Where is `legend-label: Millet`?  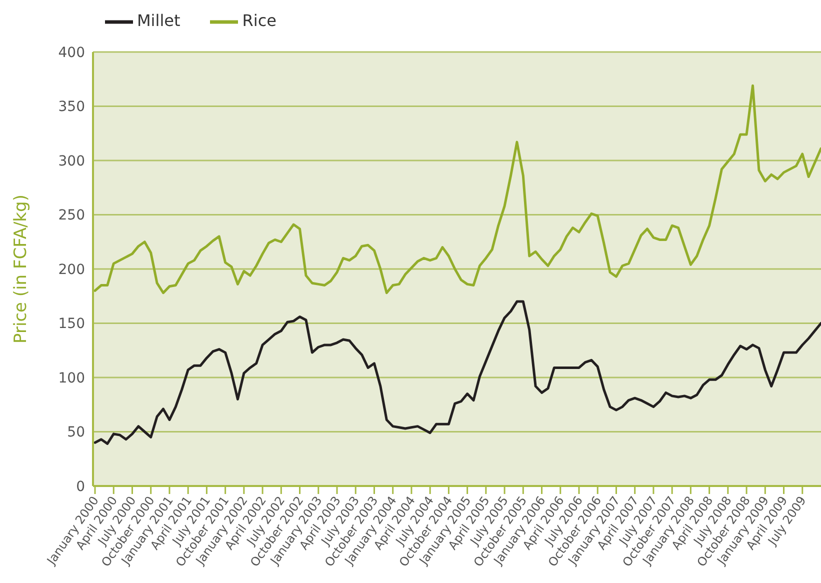
legend-label: Millet is located at coordinates (158, 20).